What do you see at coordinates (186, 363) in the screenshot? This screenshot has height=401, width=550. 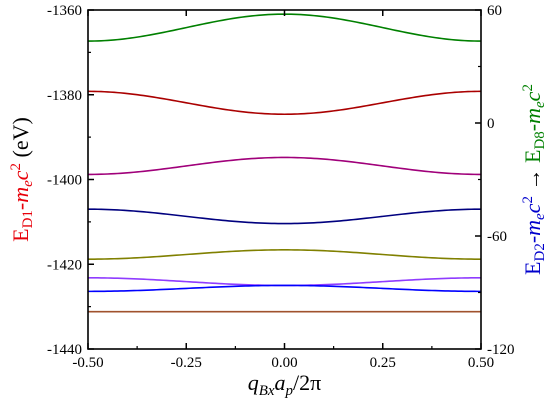 I see `x-tick-label: -0.25` at bounding box center [186, 363].